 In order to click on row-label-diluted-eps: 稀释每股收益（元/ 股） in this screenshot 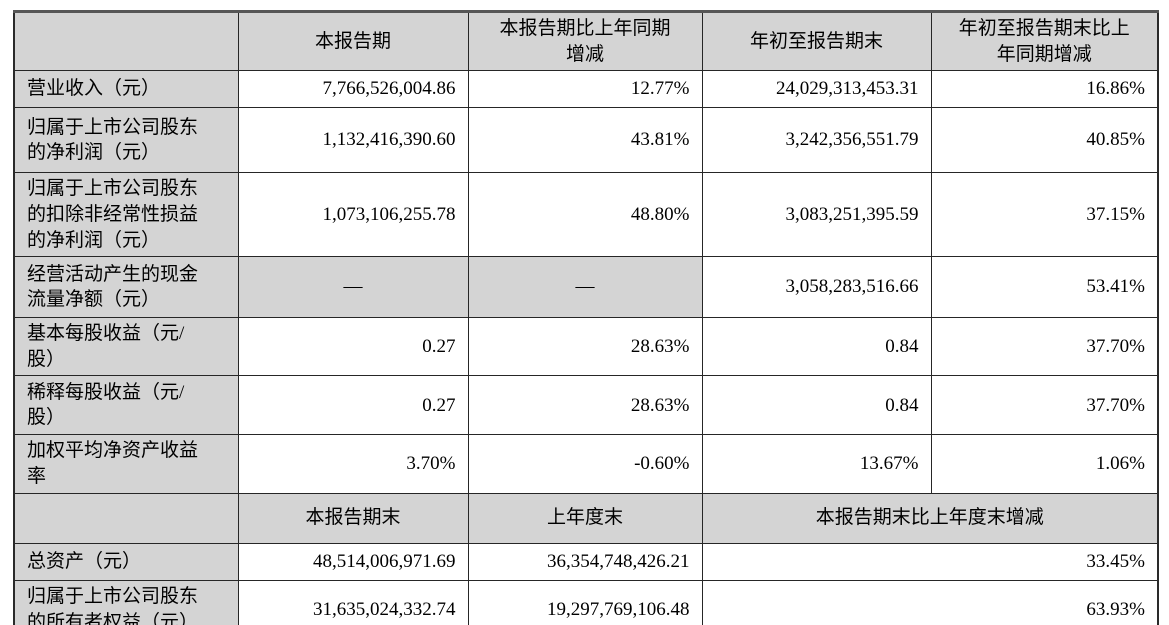, I will do `click(126, 405)`.